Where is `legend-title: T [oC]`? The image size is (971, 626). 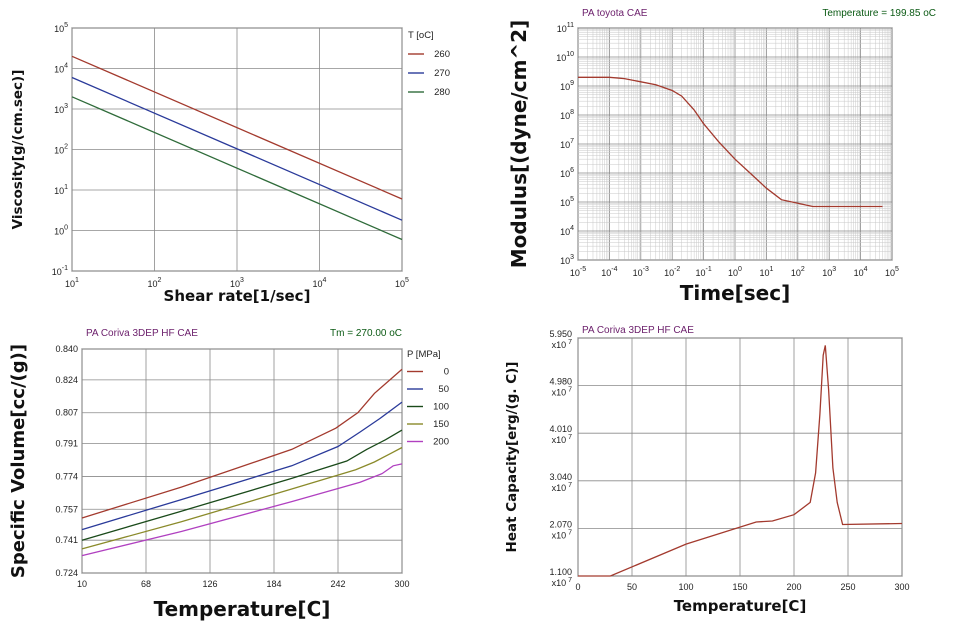
legend-title: T [oC] is located at coordinates (421, 35).